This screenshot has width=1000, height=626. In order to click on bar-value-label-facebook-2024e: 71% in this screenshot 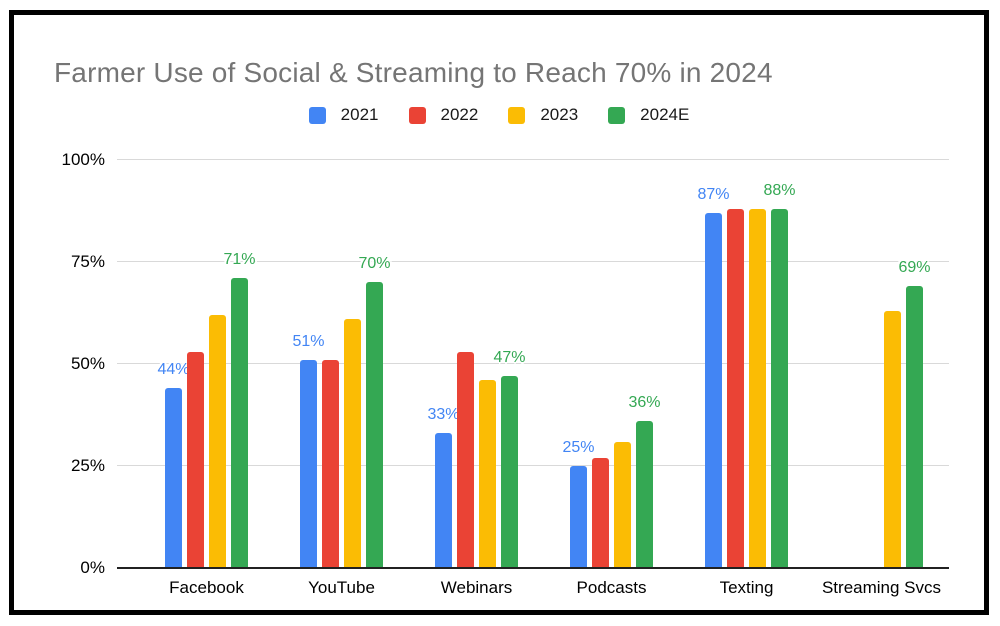, I will do `click(239, 260)`.